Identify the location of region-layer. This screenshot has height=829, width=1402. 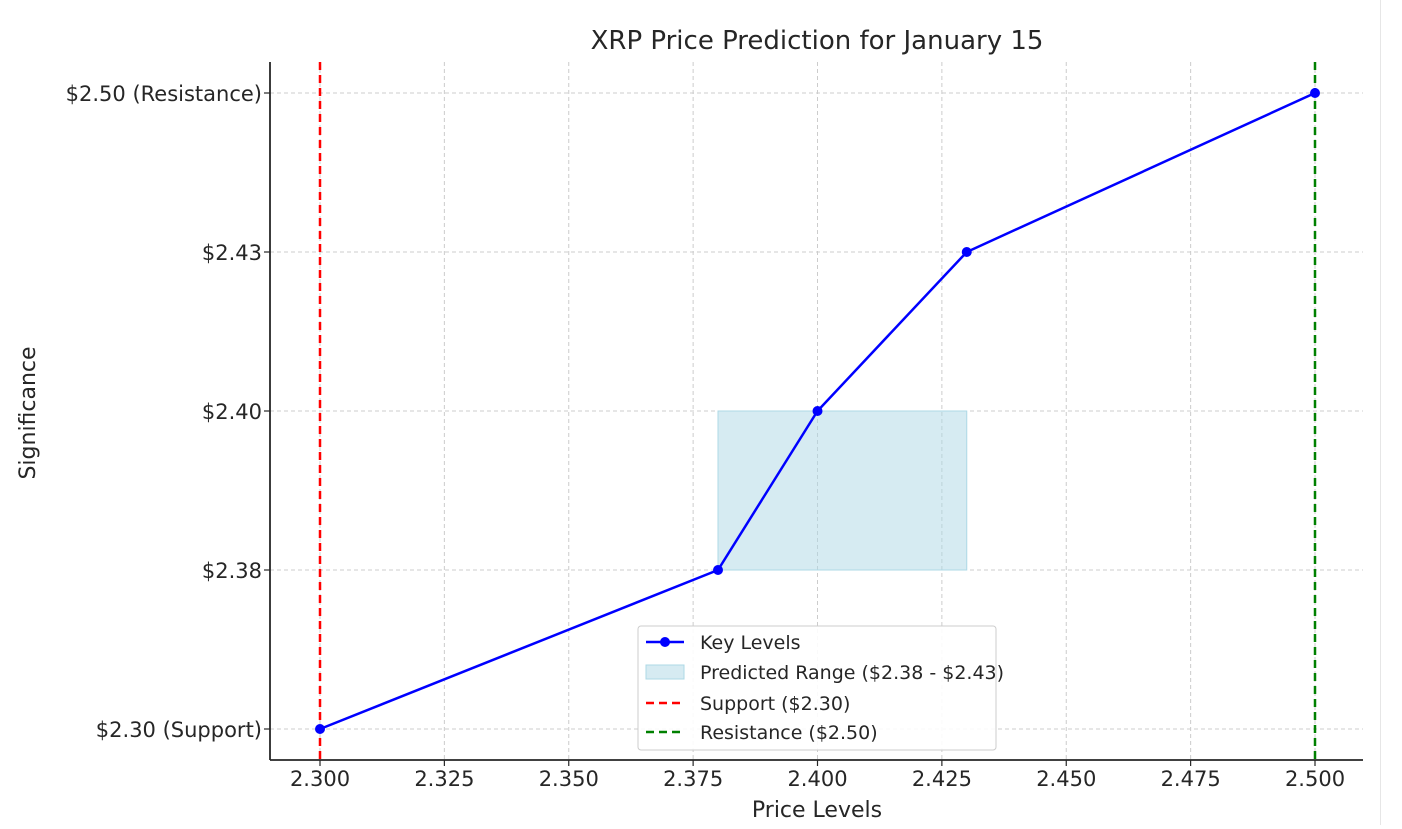
(842, 490).